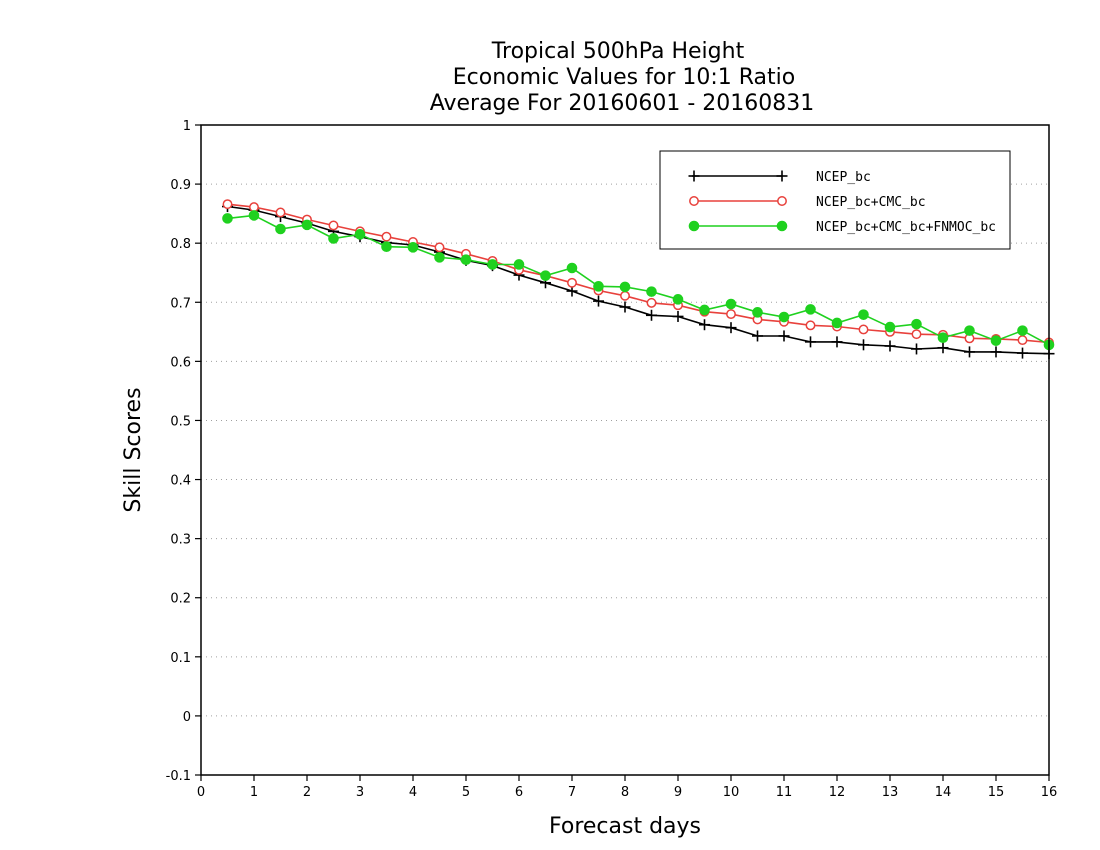  Describe the element at coordinates (906, 227) in the screenshot. I see `legend-label-3: NCEP_bc+CMC_bc+FNMOC_bc` at that location.